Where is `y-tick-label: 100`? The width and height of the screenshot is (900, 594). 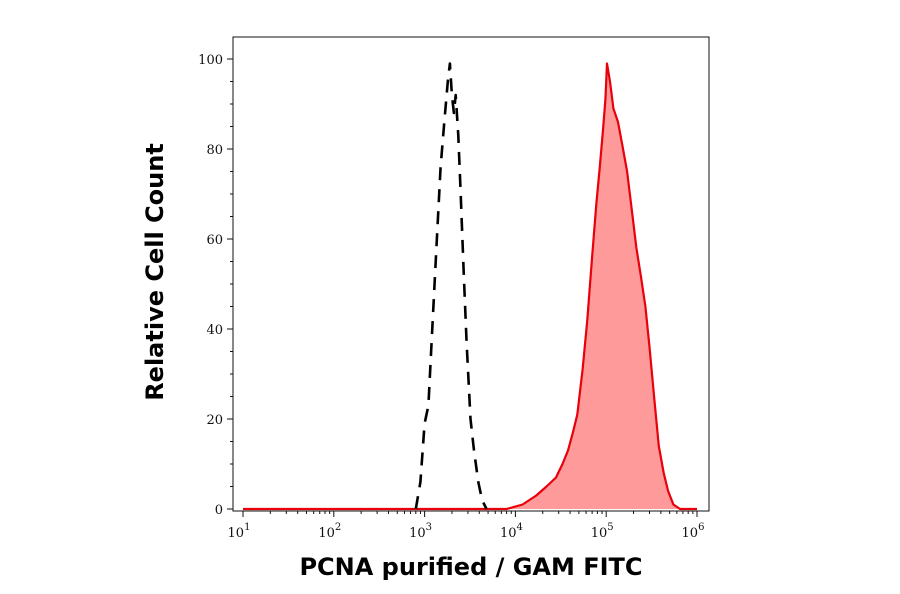
y-tick-label: 100 is located at coordinates (210, 60).